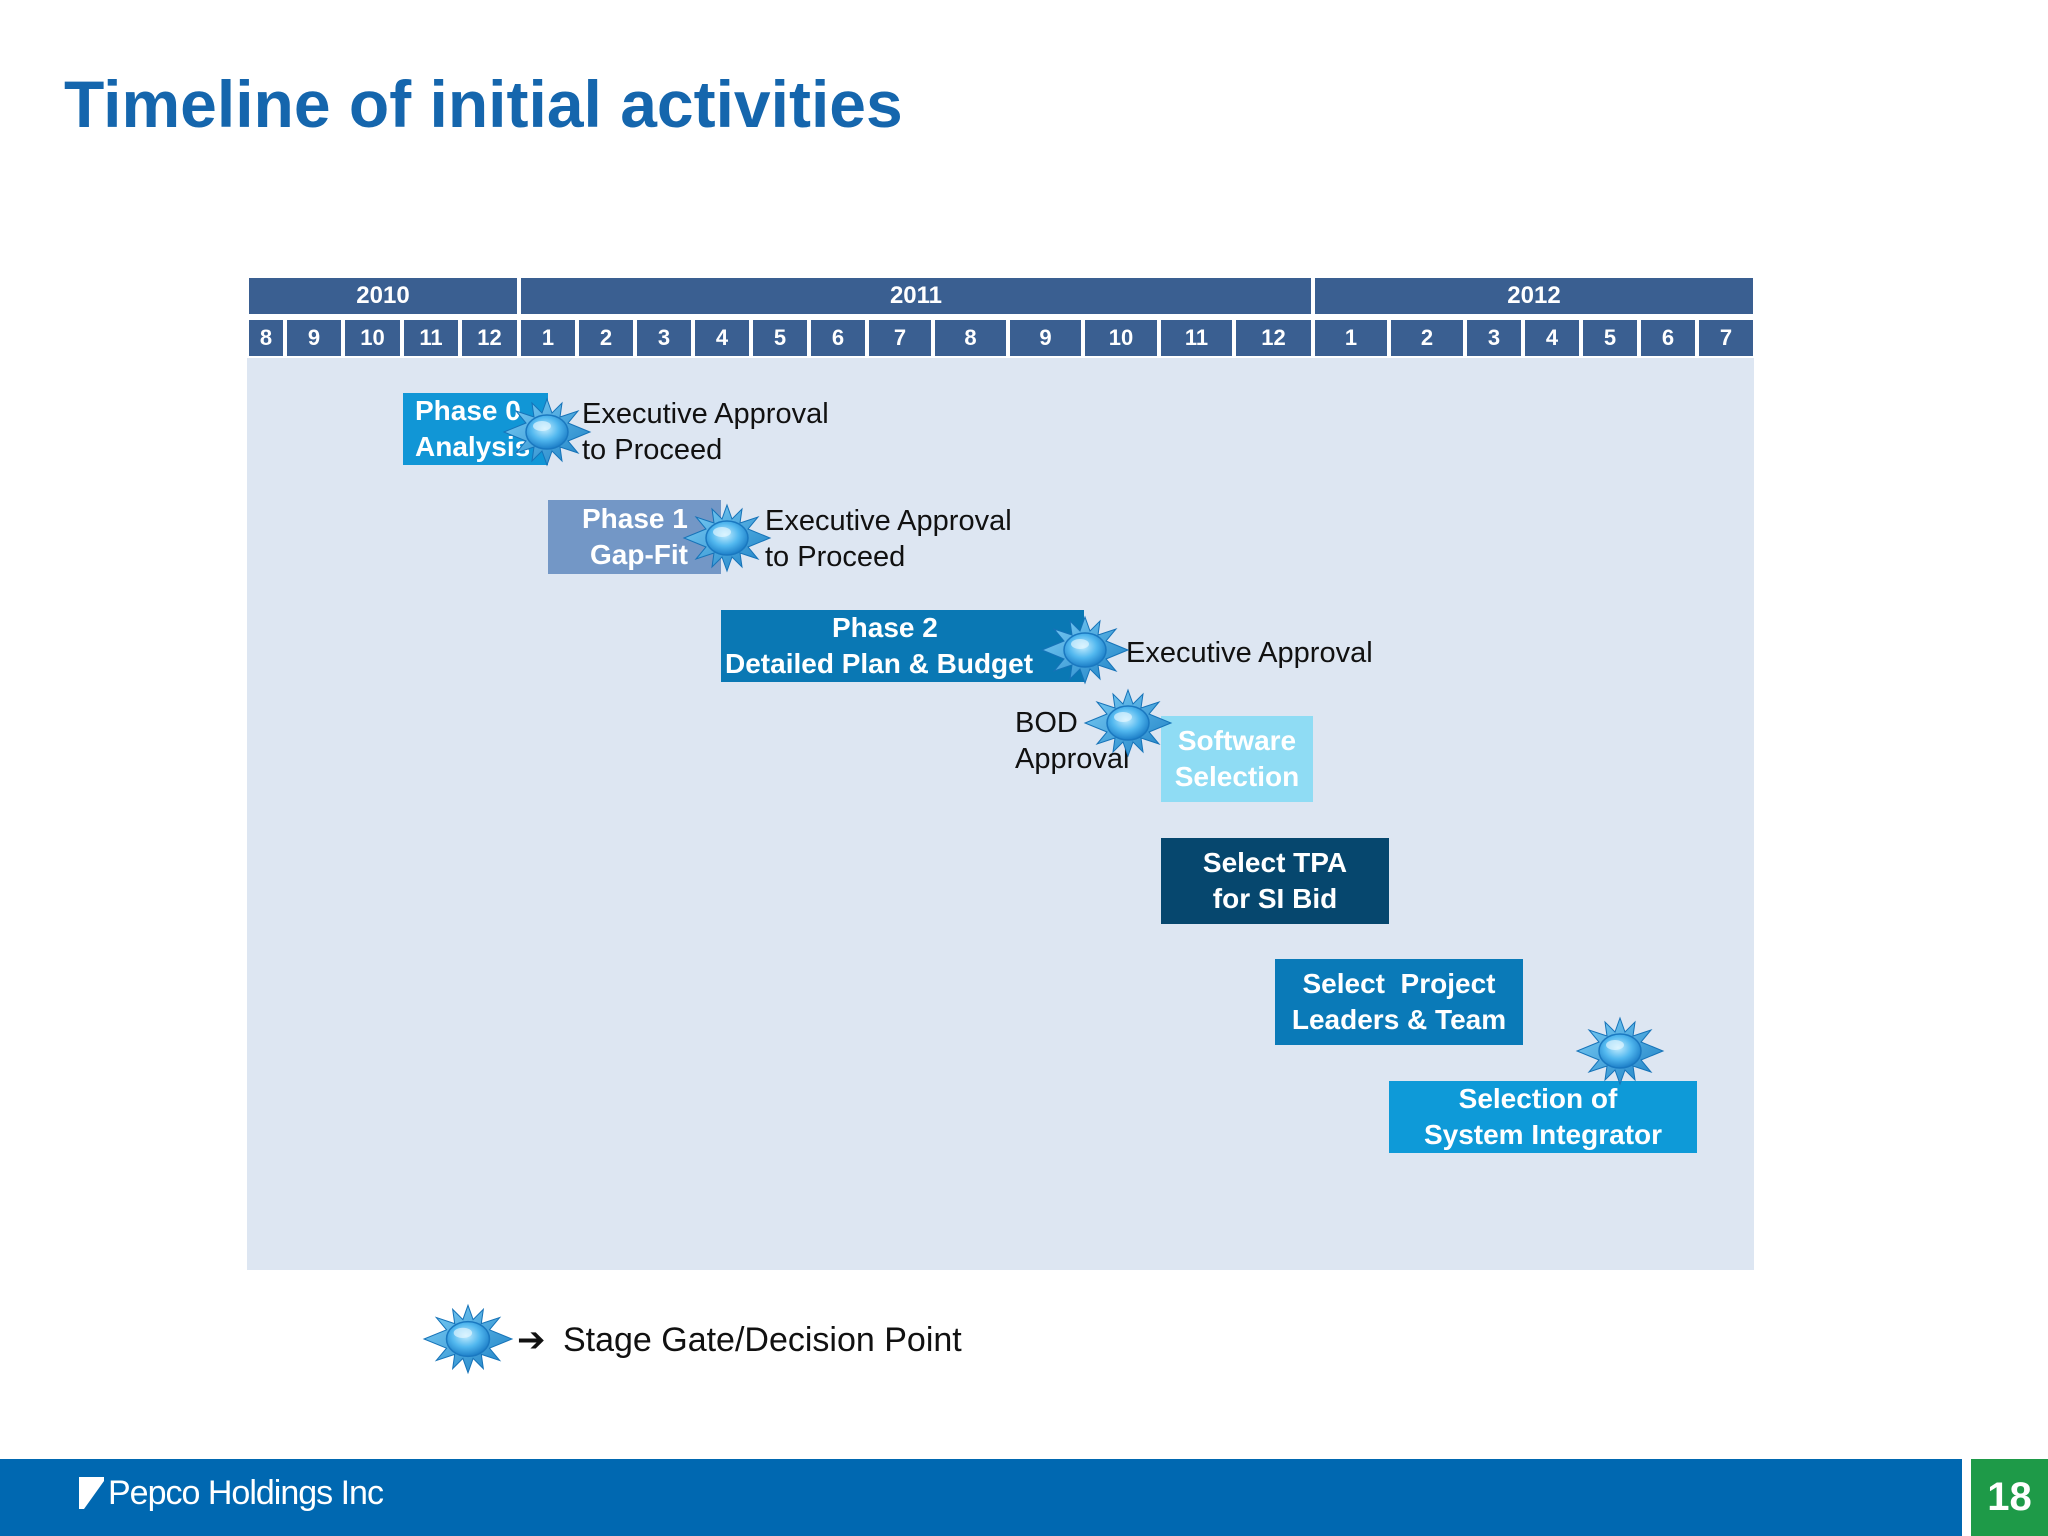 This screenshot has width=2048, height=1536. Describe the element at coordinates (888, 539) in the screenshot. I see `approval-label-2: Executive Approval to Proceed` at that location.